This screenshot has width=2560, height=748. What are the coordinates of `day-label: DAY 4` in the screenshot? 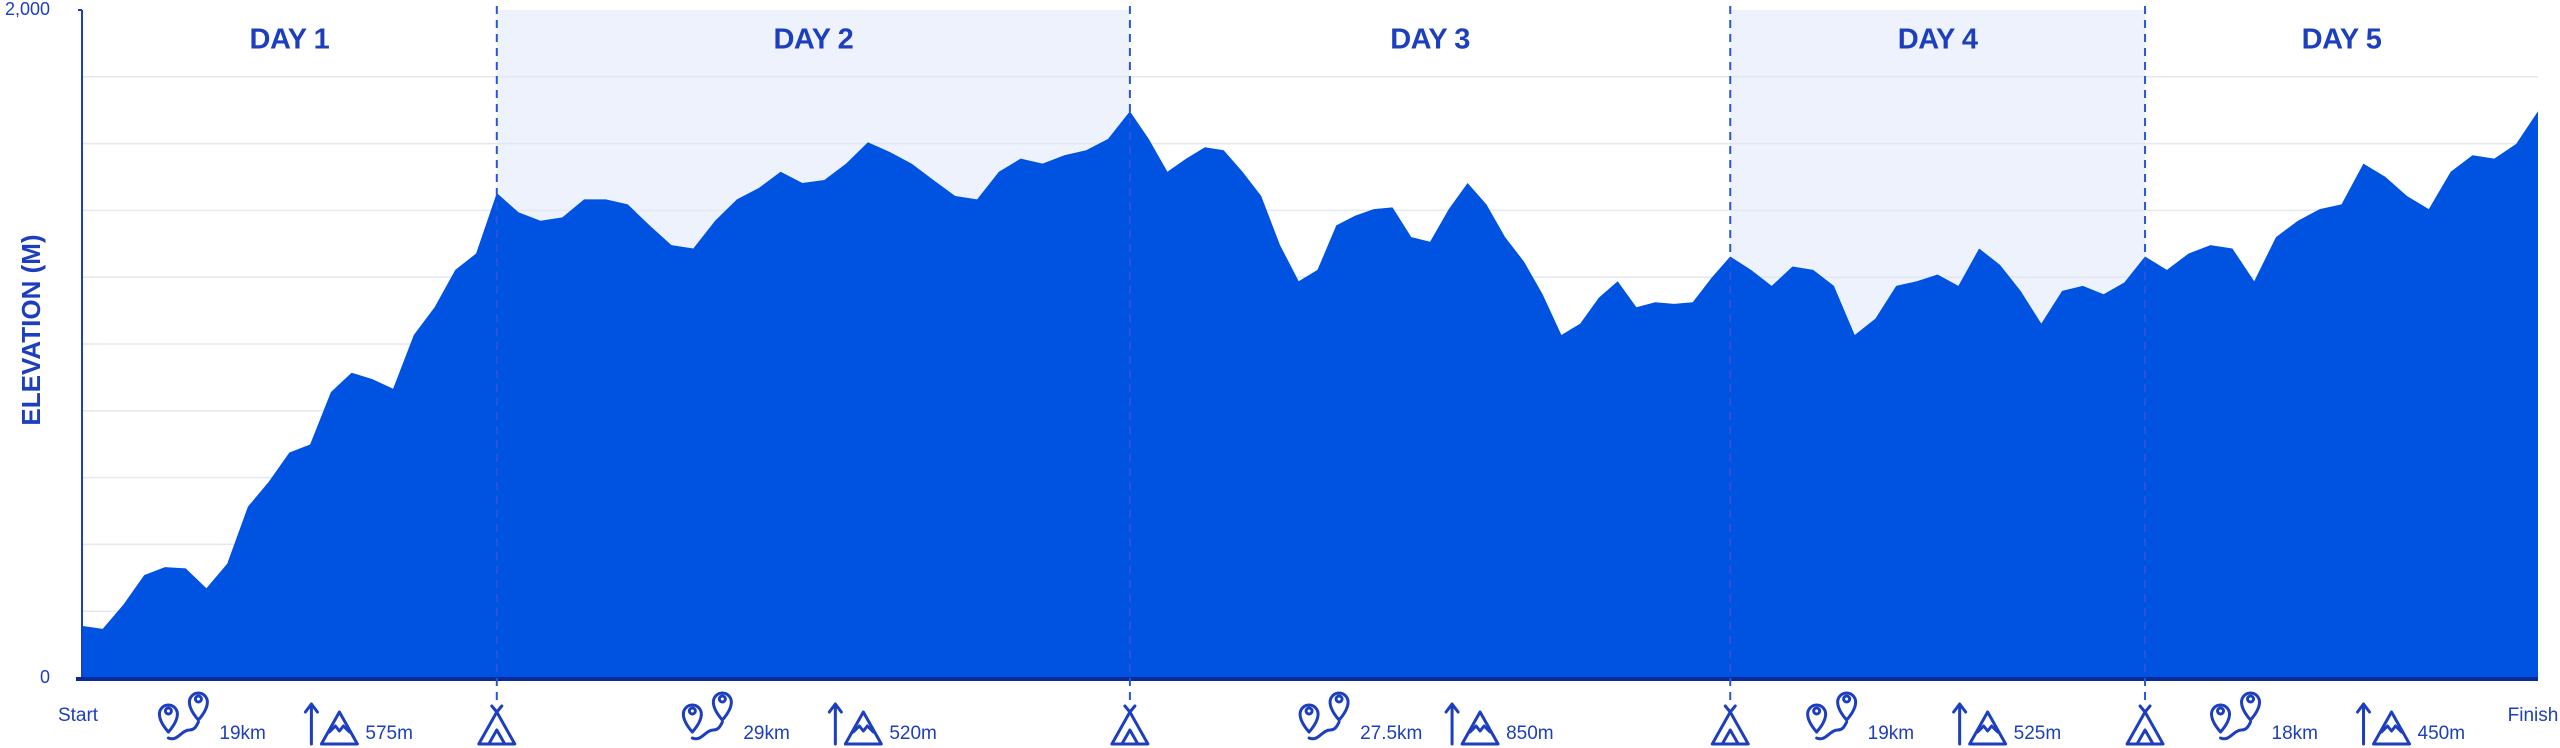 It's located at (1938, 40).